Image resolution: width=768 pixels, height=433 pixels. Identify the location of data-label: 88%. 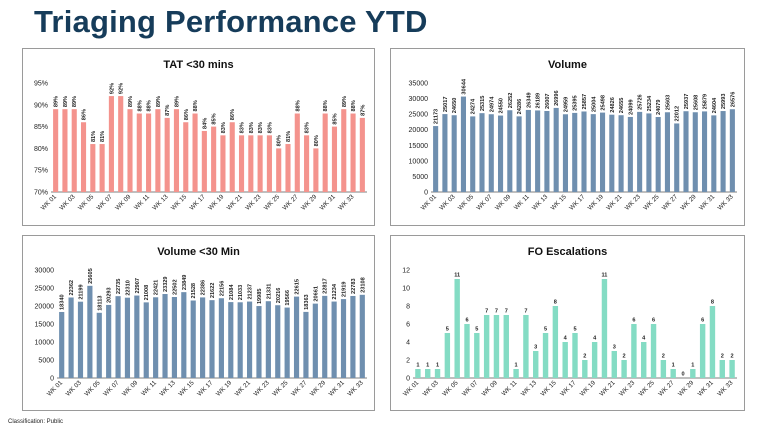
(326, 105).